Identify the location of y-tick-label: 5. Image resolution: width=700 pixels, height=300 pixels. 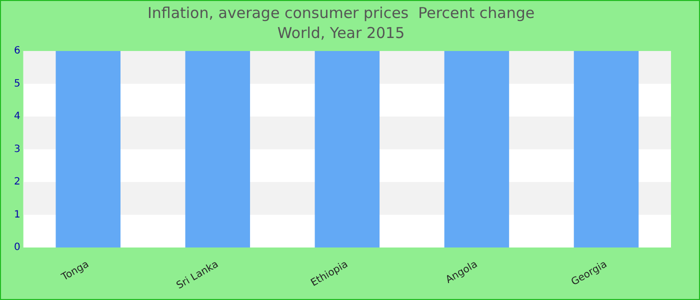
(17, 84).